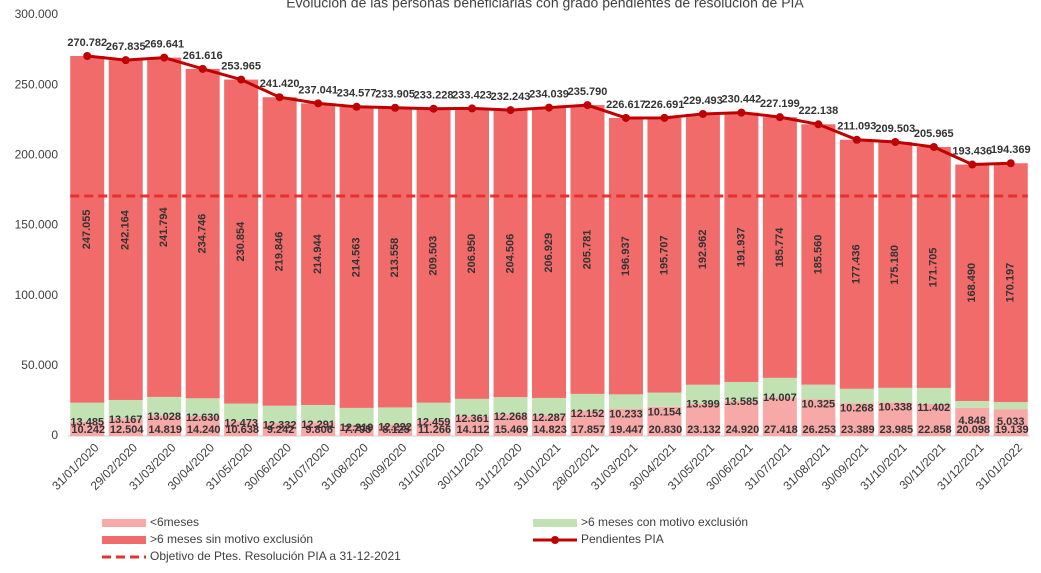  What do you see at coordinates (857, 264) in the screenshot?
I see `data-label: 177.436` at bounding box center [857, 264].